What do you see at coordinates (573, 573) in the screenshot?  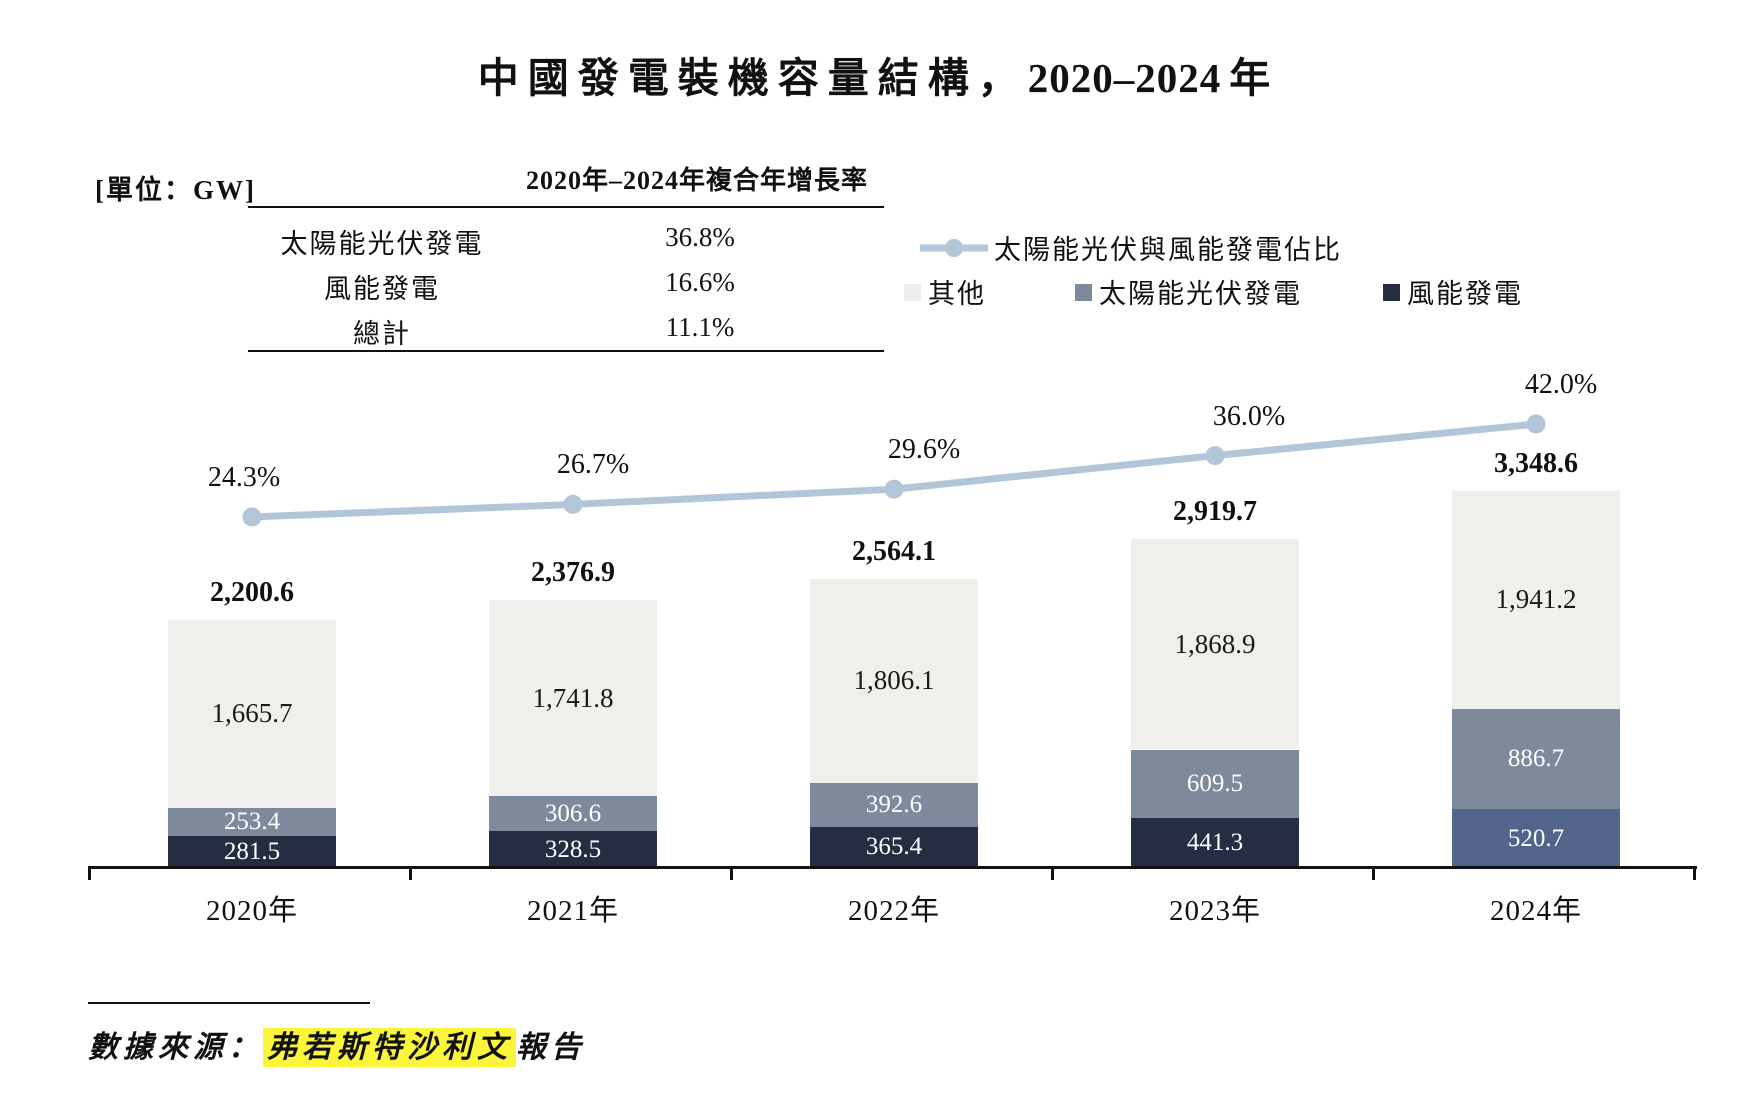 I see `bar-total-label: 2,376.9` at bounding box center [573, 573].